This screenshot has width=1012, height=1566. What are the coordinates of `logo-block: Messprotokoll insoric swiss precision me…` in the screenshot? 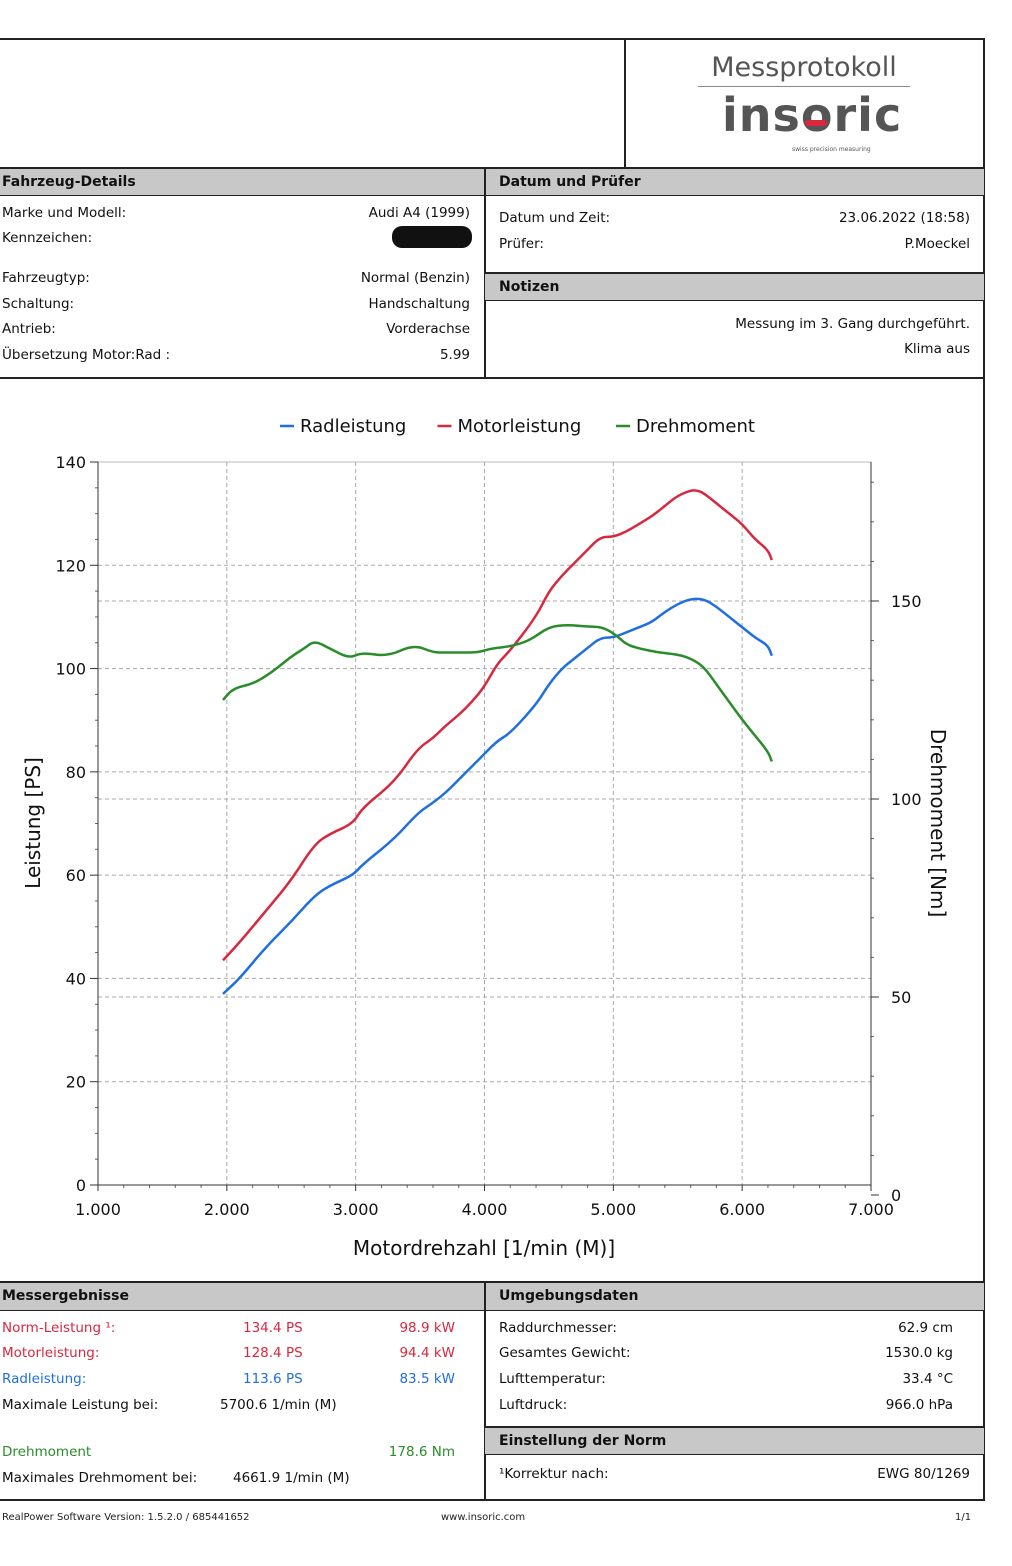 It's located at (804, 103).